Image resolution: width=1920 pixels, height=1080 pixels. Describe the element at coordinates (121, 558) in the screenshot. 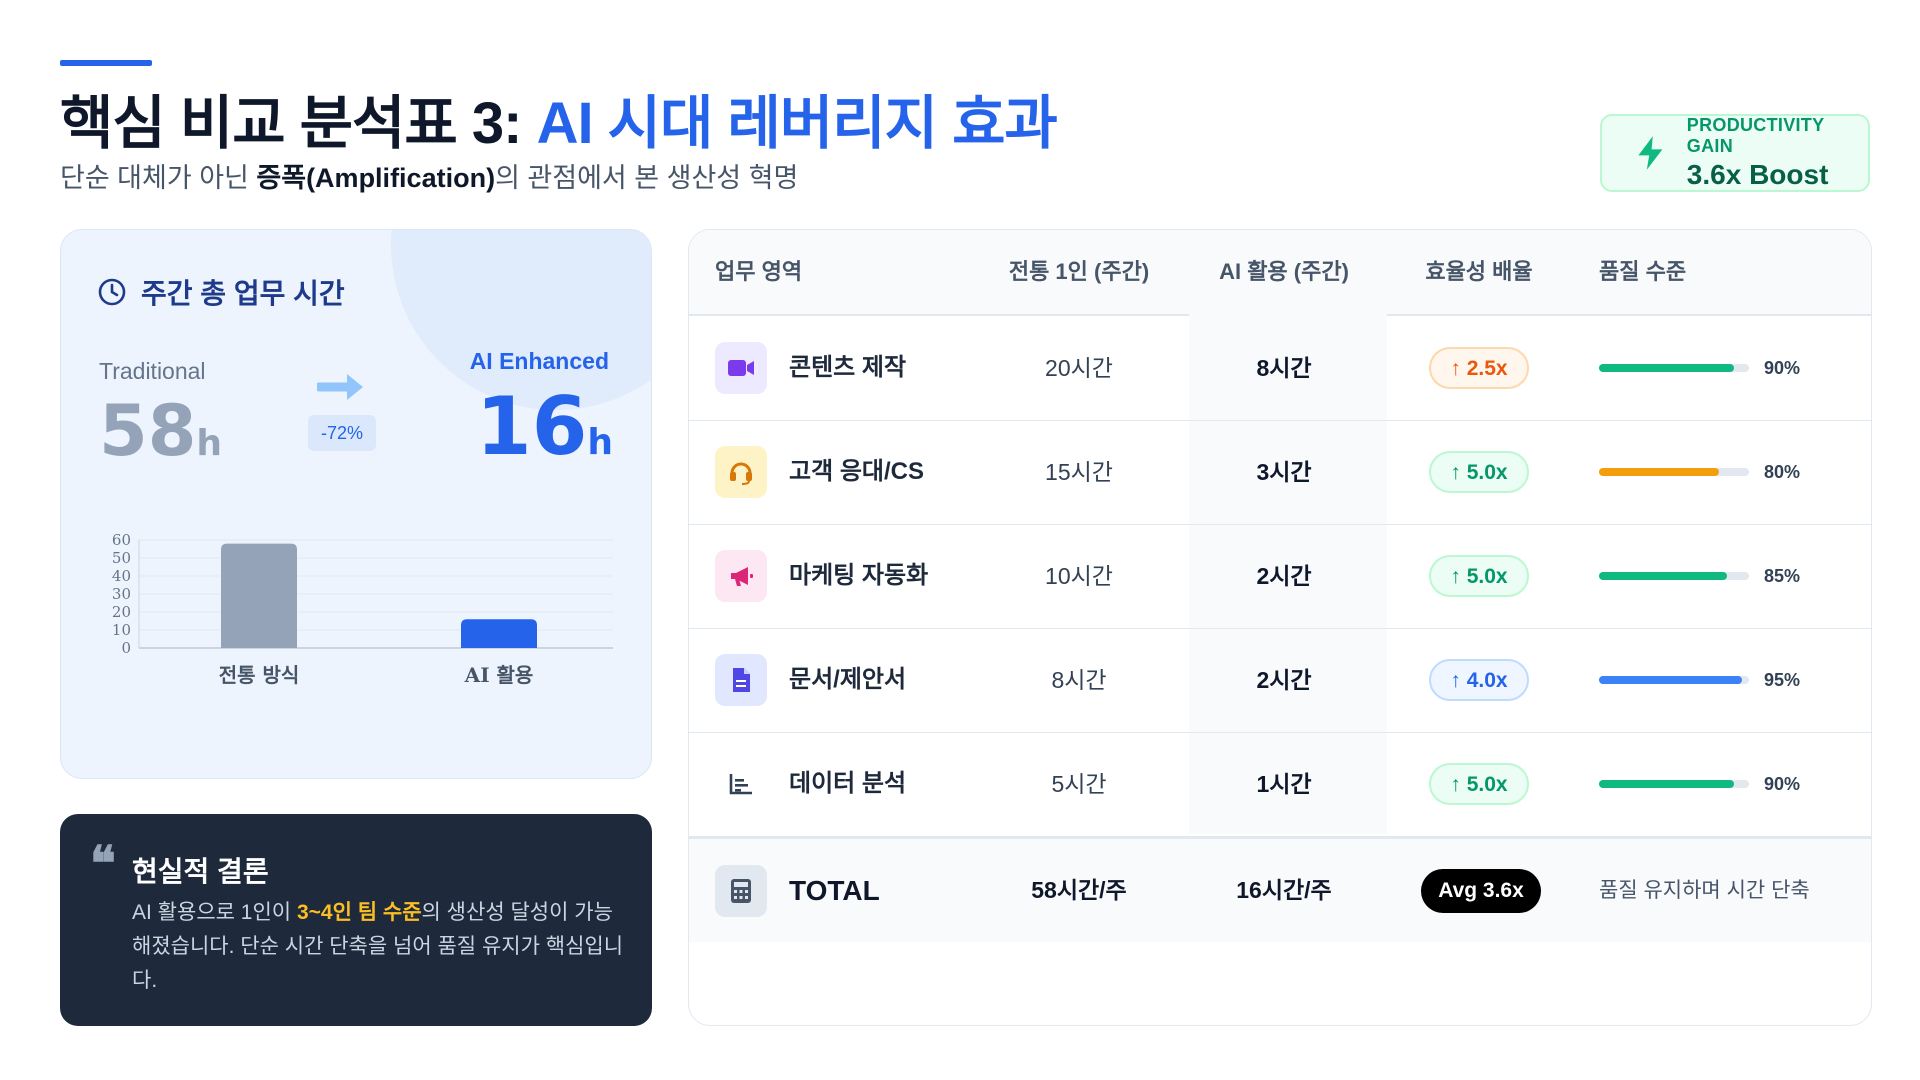

I see `y-tick-label: 50` at that location.